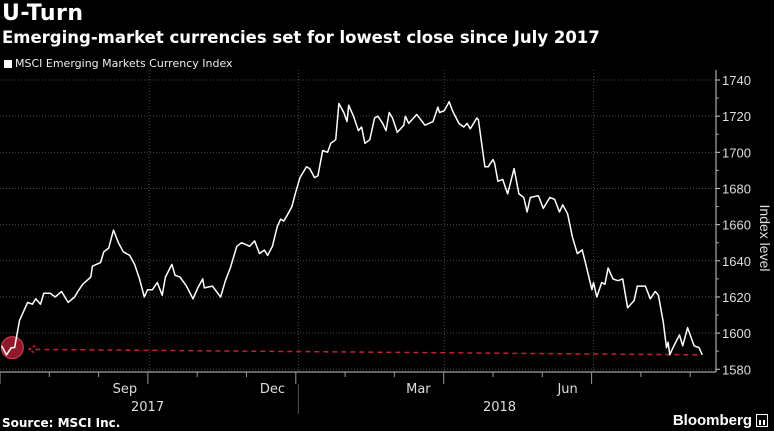  I want to click on y-tick-label: 1640, so click(736, 261).